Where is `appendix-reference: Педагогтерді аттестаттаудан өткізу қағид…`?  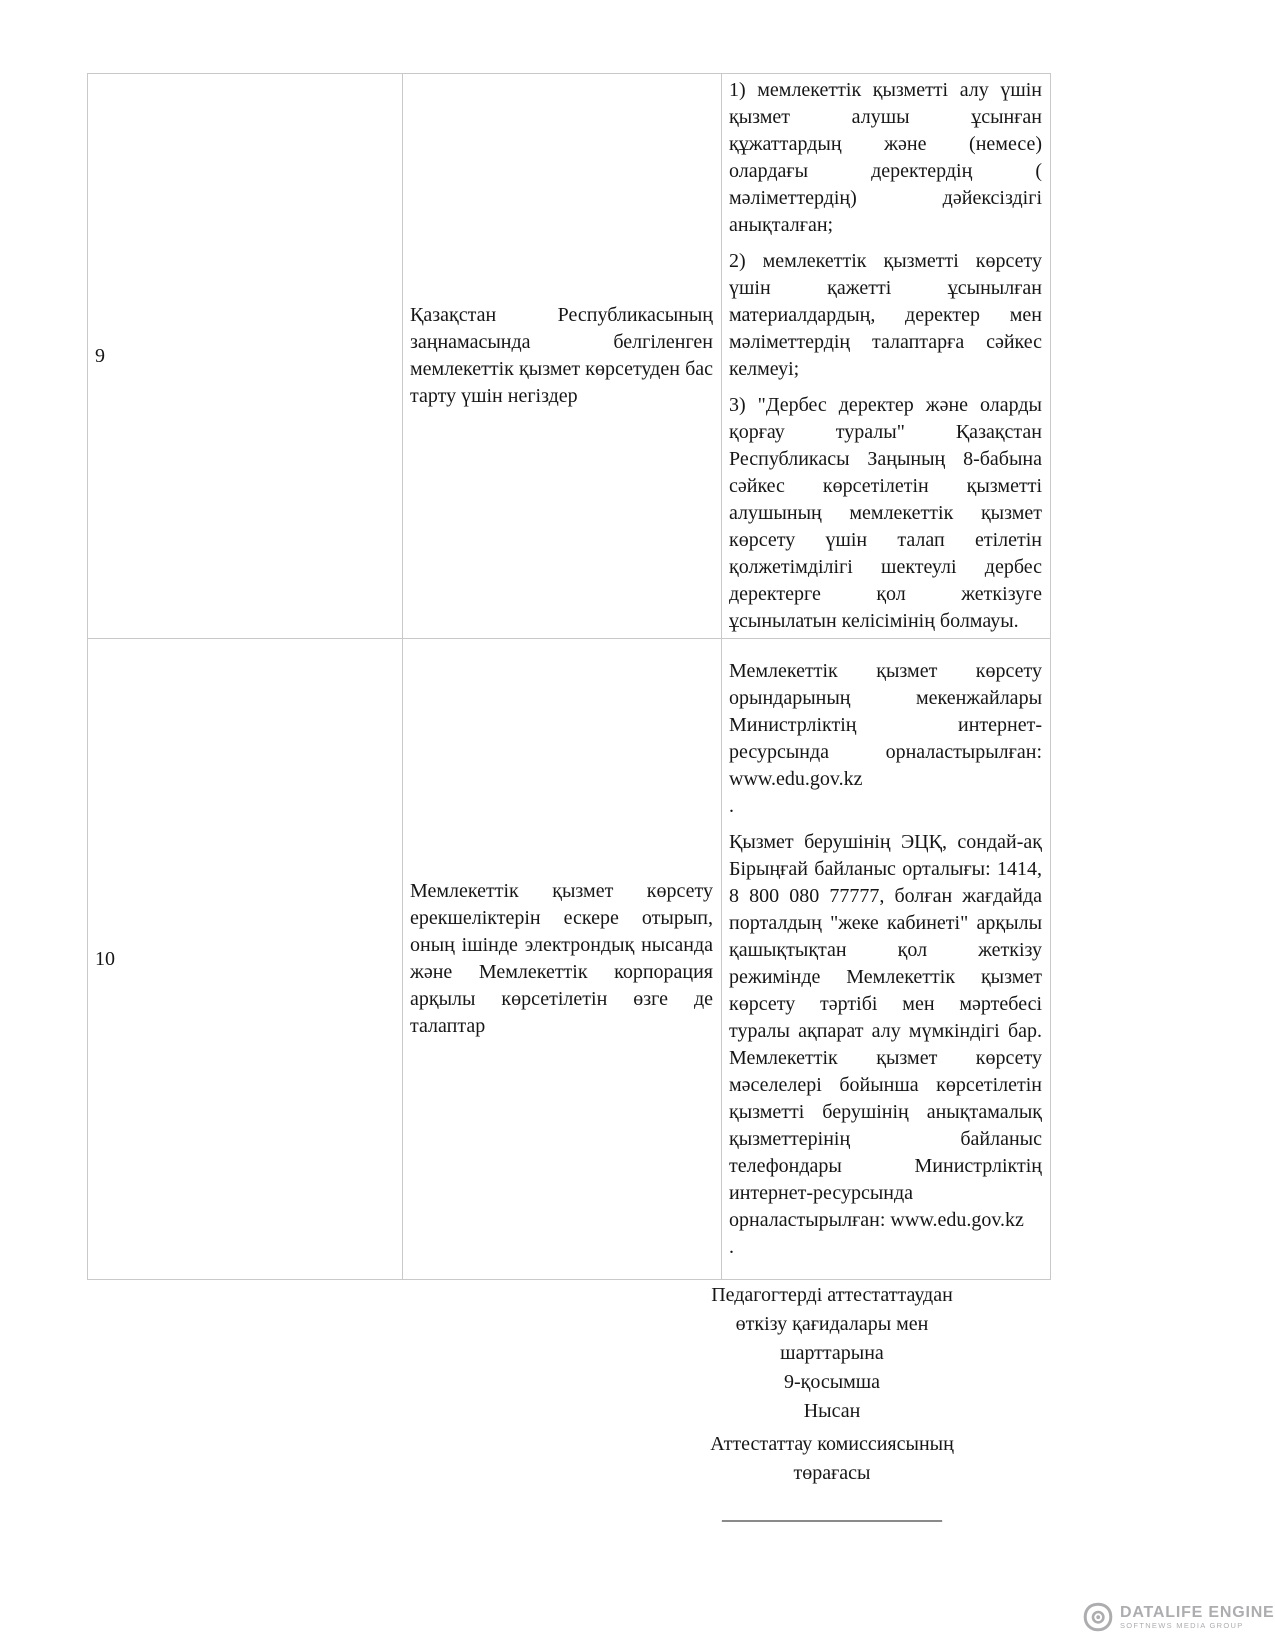
appendix-reference: Педагогтерді аттестаттаудан өткізу қағид… is located at coordinates (832, 1404).